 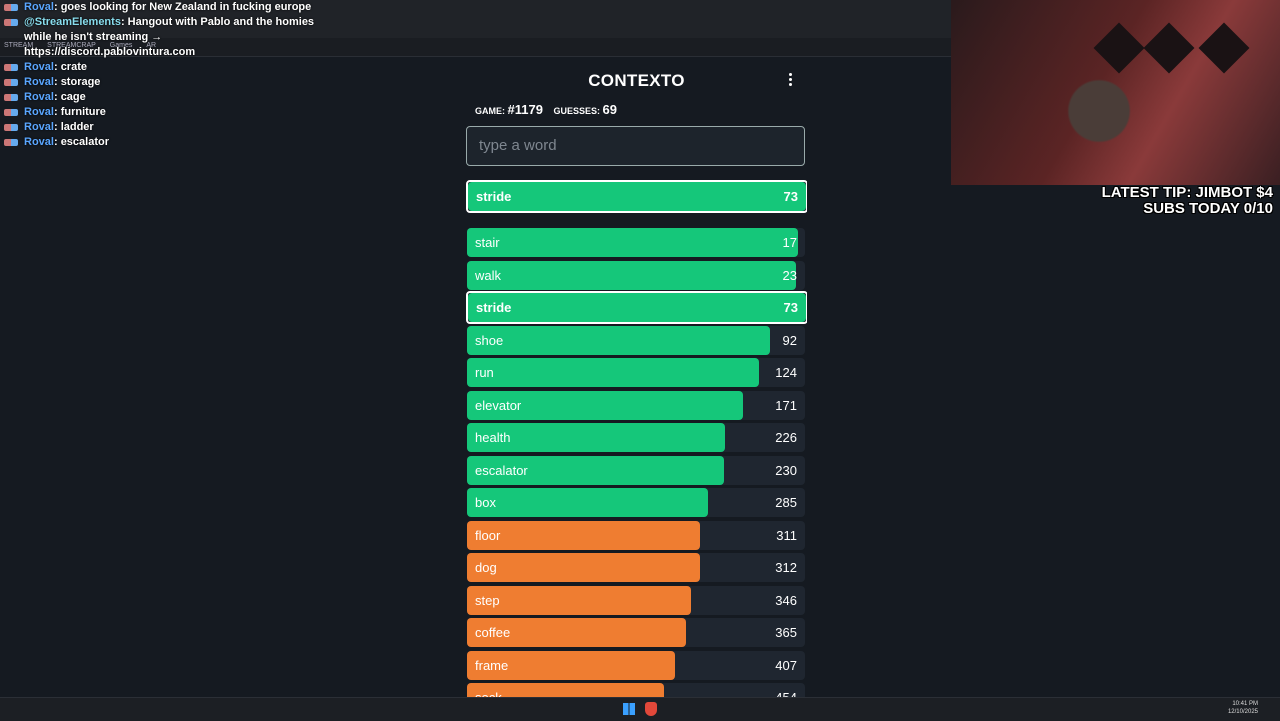 I want to click on game-title: CONTEXTO, so click(x=636, y=80).